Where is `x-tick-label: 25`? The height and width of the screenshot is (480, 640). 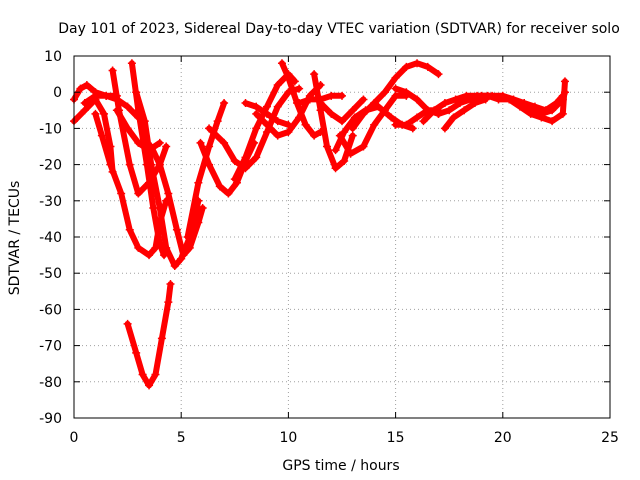 x-tick-label: 25 is located at coordinates (610, 438).